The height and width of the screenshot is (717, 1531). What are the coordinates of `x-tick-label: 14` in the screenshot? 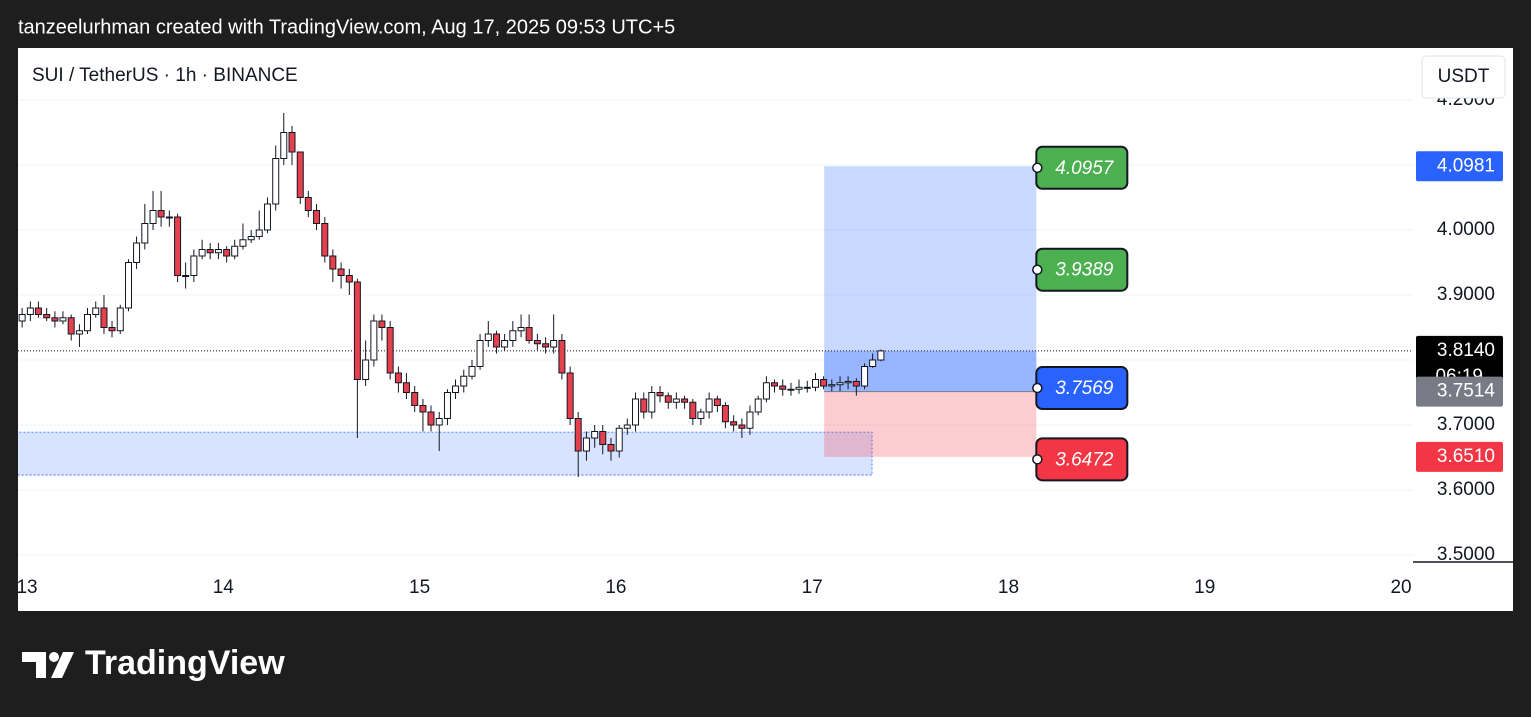 It's located at (224, 587).